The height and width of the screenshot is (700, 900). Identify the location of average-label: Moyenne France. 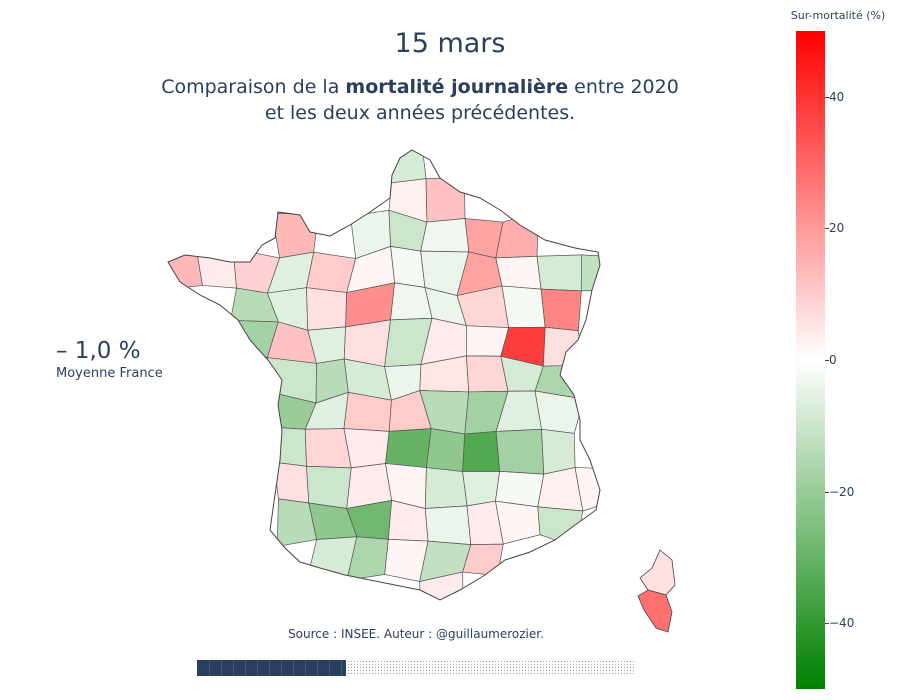
(109, 373).